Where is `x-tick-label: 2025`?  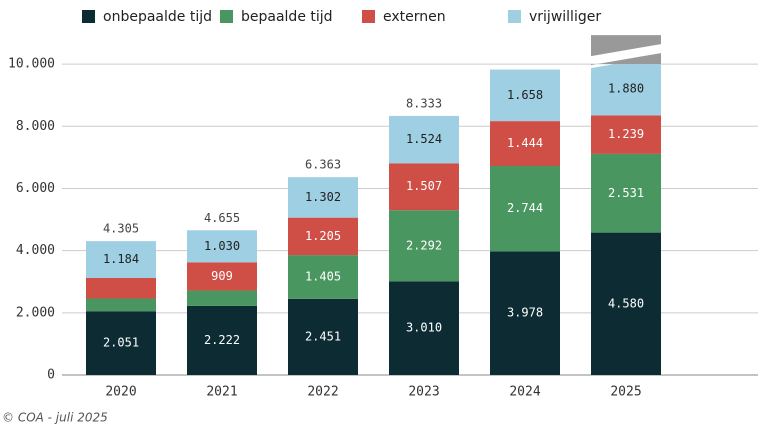
x-tick-label: 2025 is located at coordinates (625, 392).